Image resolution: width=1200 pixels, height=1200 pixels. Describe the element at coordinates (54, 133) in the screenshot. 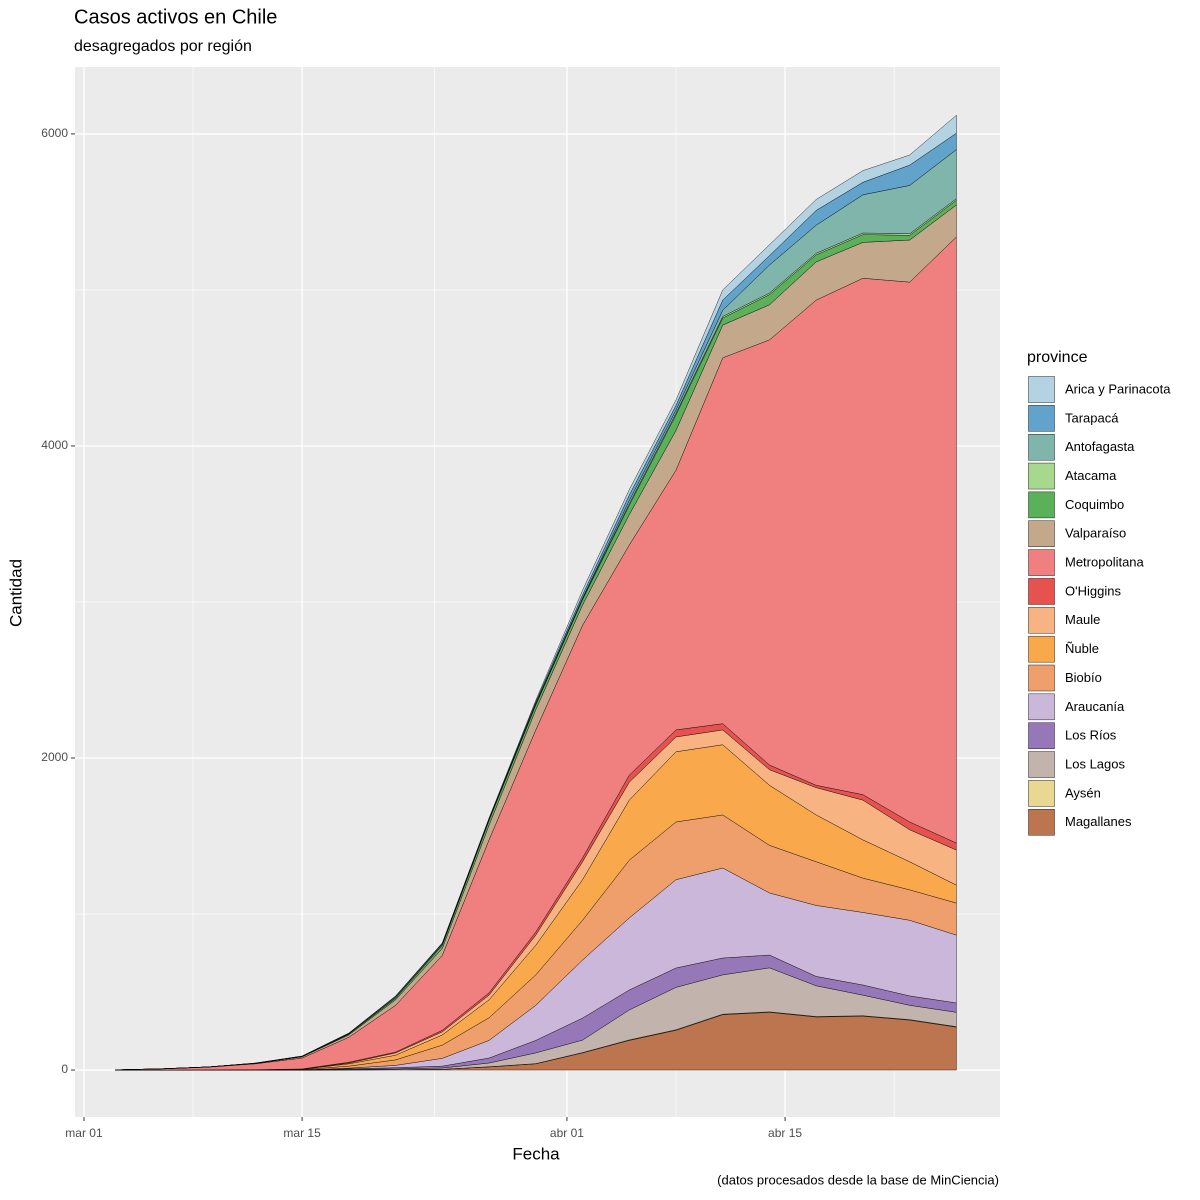

I see `y-tick-label: 6000` at that location.